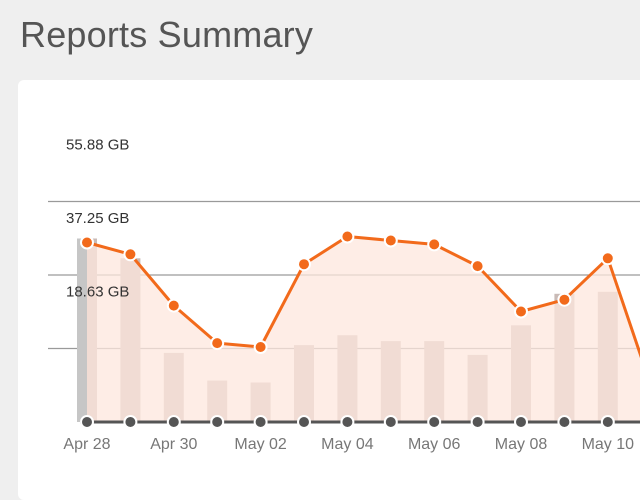  What do you see at coordinates (173, 444) in the screenshot?
I see `x-tick-label: Apr 30` at bounding box center [173, 444].